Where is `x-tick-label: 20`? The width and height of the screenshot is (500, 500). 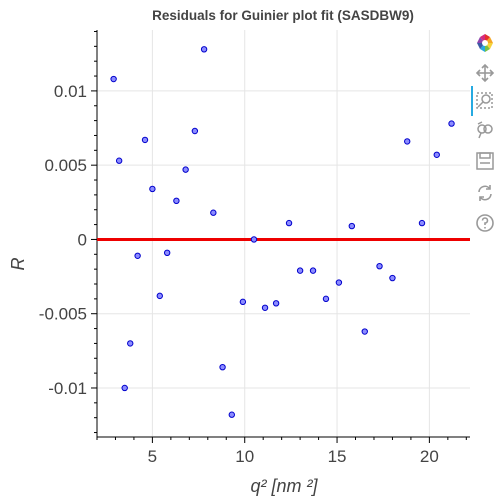
x-tick-label: 20 is located at coordinates (429, 456).